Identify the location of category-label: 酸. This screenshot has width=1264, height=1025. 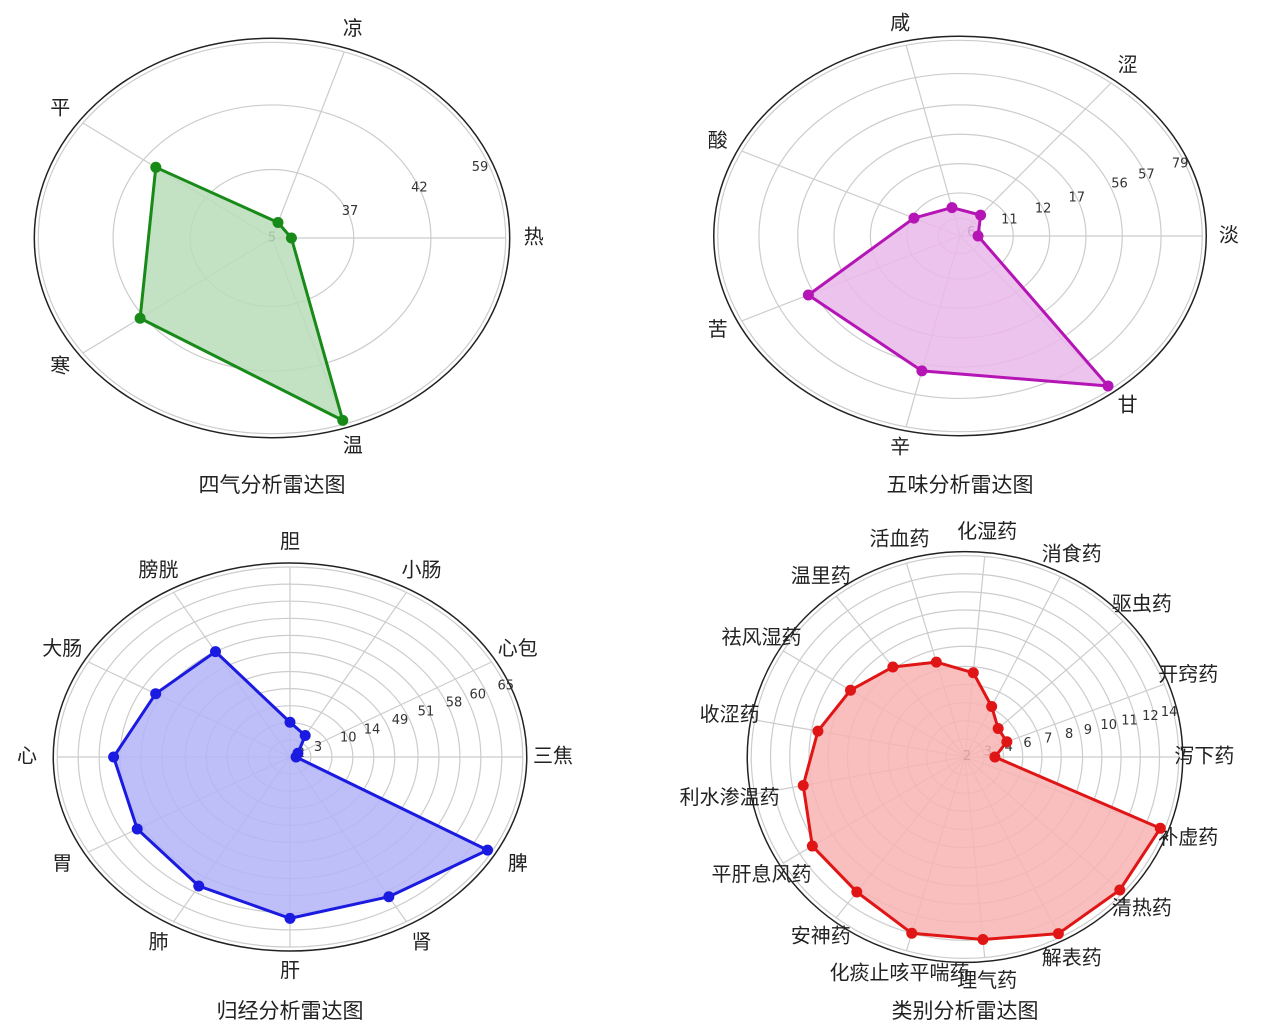
(718, 140).